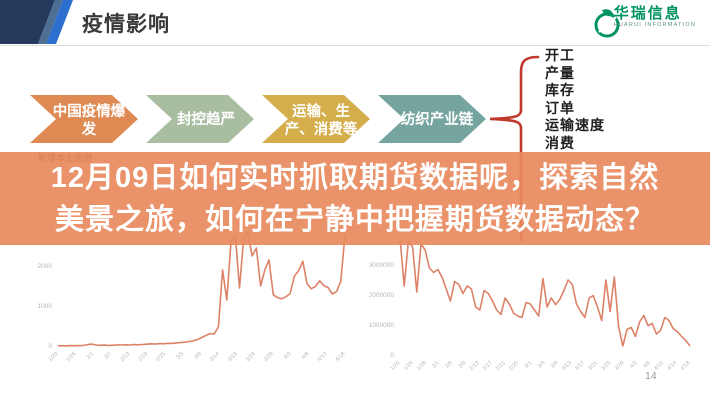  Describe the element at coordinates (54, 357) in the screenshot. I see `chart-left-x-tick-label: 1/20` at that location.